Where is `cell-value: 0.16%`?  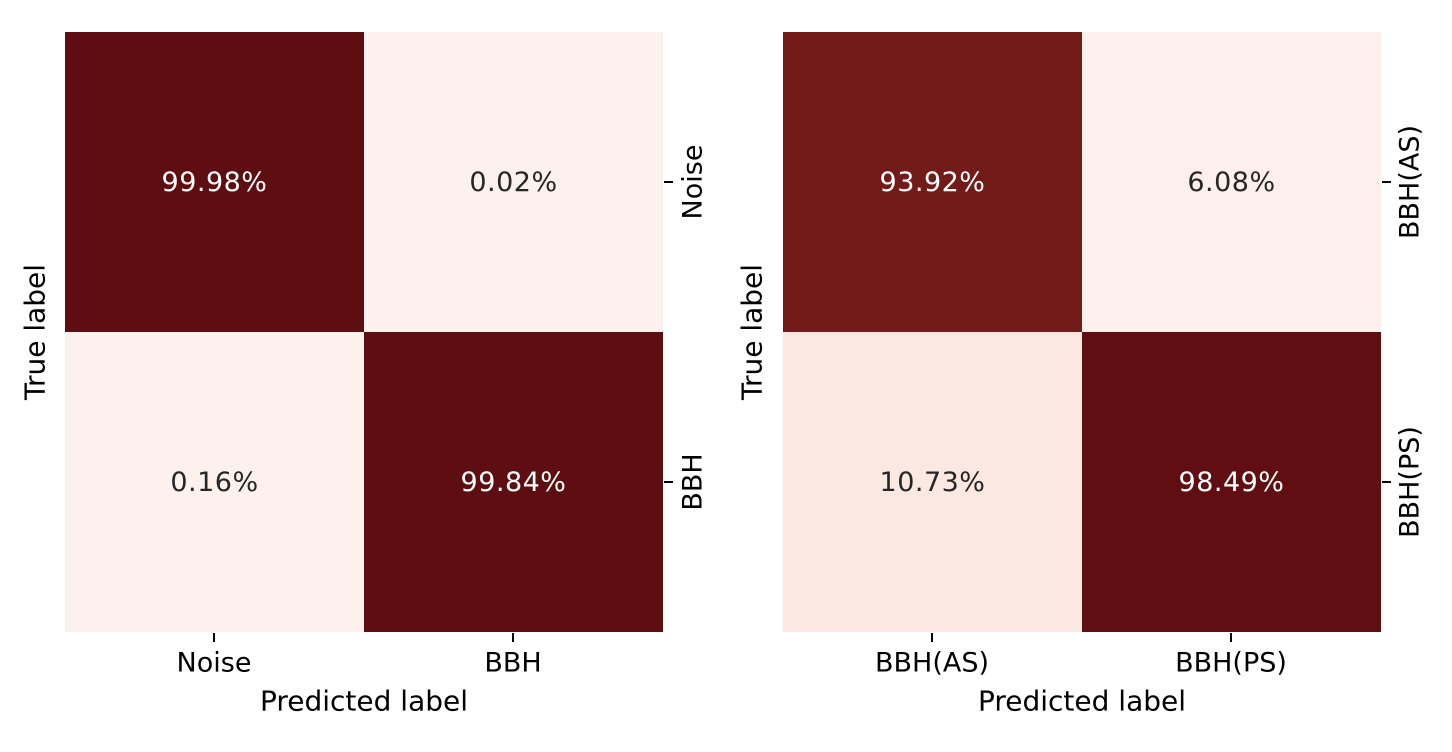 cell-value: 0.16% is located at coordinates (214, 482).